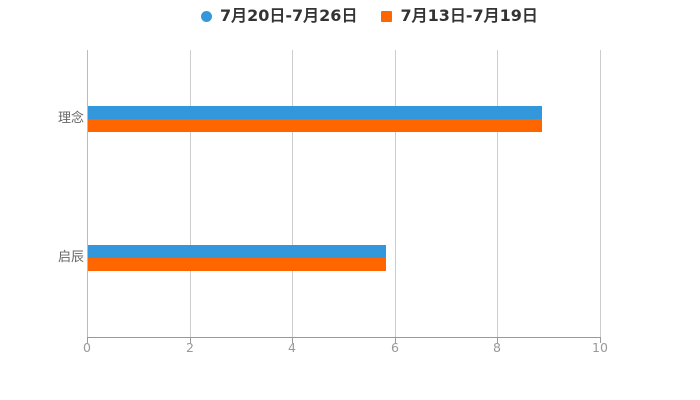  I want to click on legend-label-week1: 7月13日-7月19日, so click(469, 15).